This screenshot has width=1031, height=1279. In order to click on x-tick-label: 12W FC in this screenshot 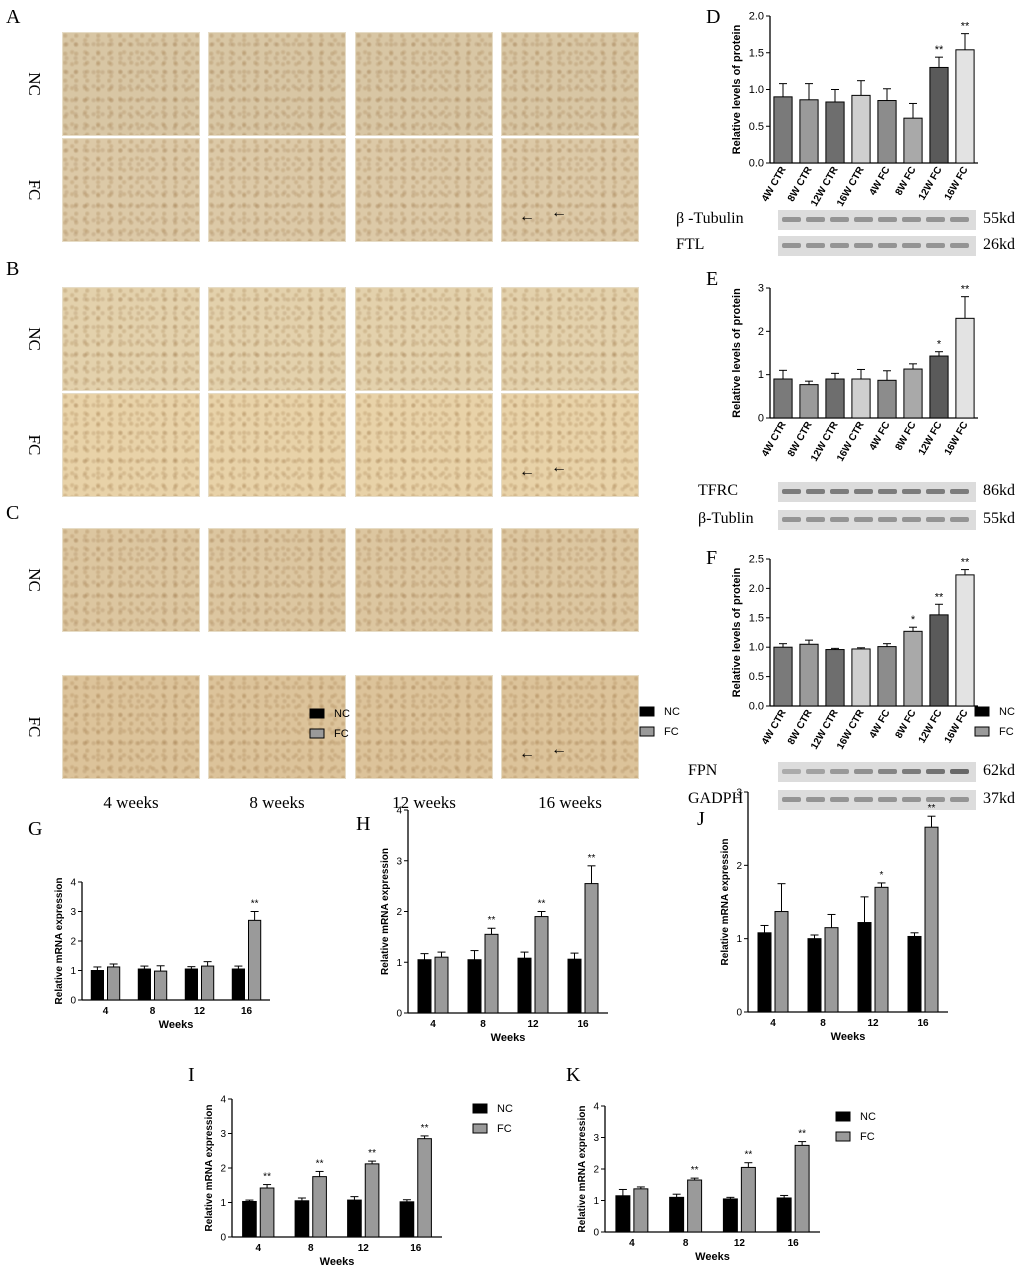, I will do `click(931, 183)`.